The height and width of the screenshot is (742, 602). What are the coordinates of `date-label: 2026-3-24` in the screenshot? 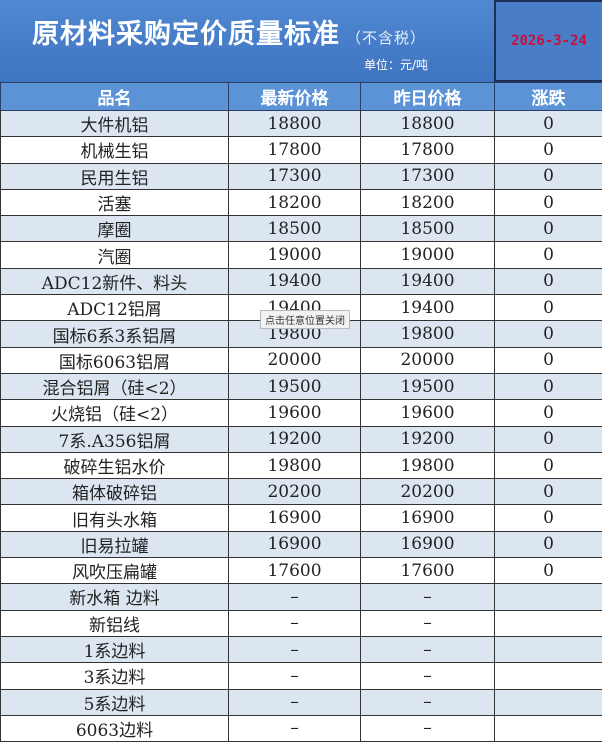 It's located at (549, 41).